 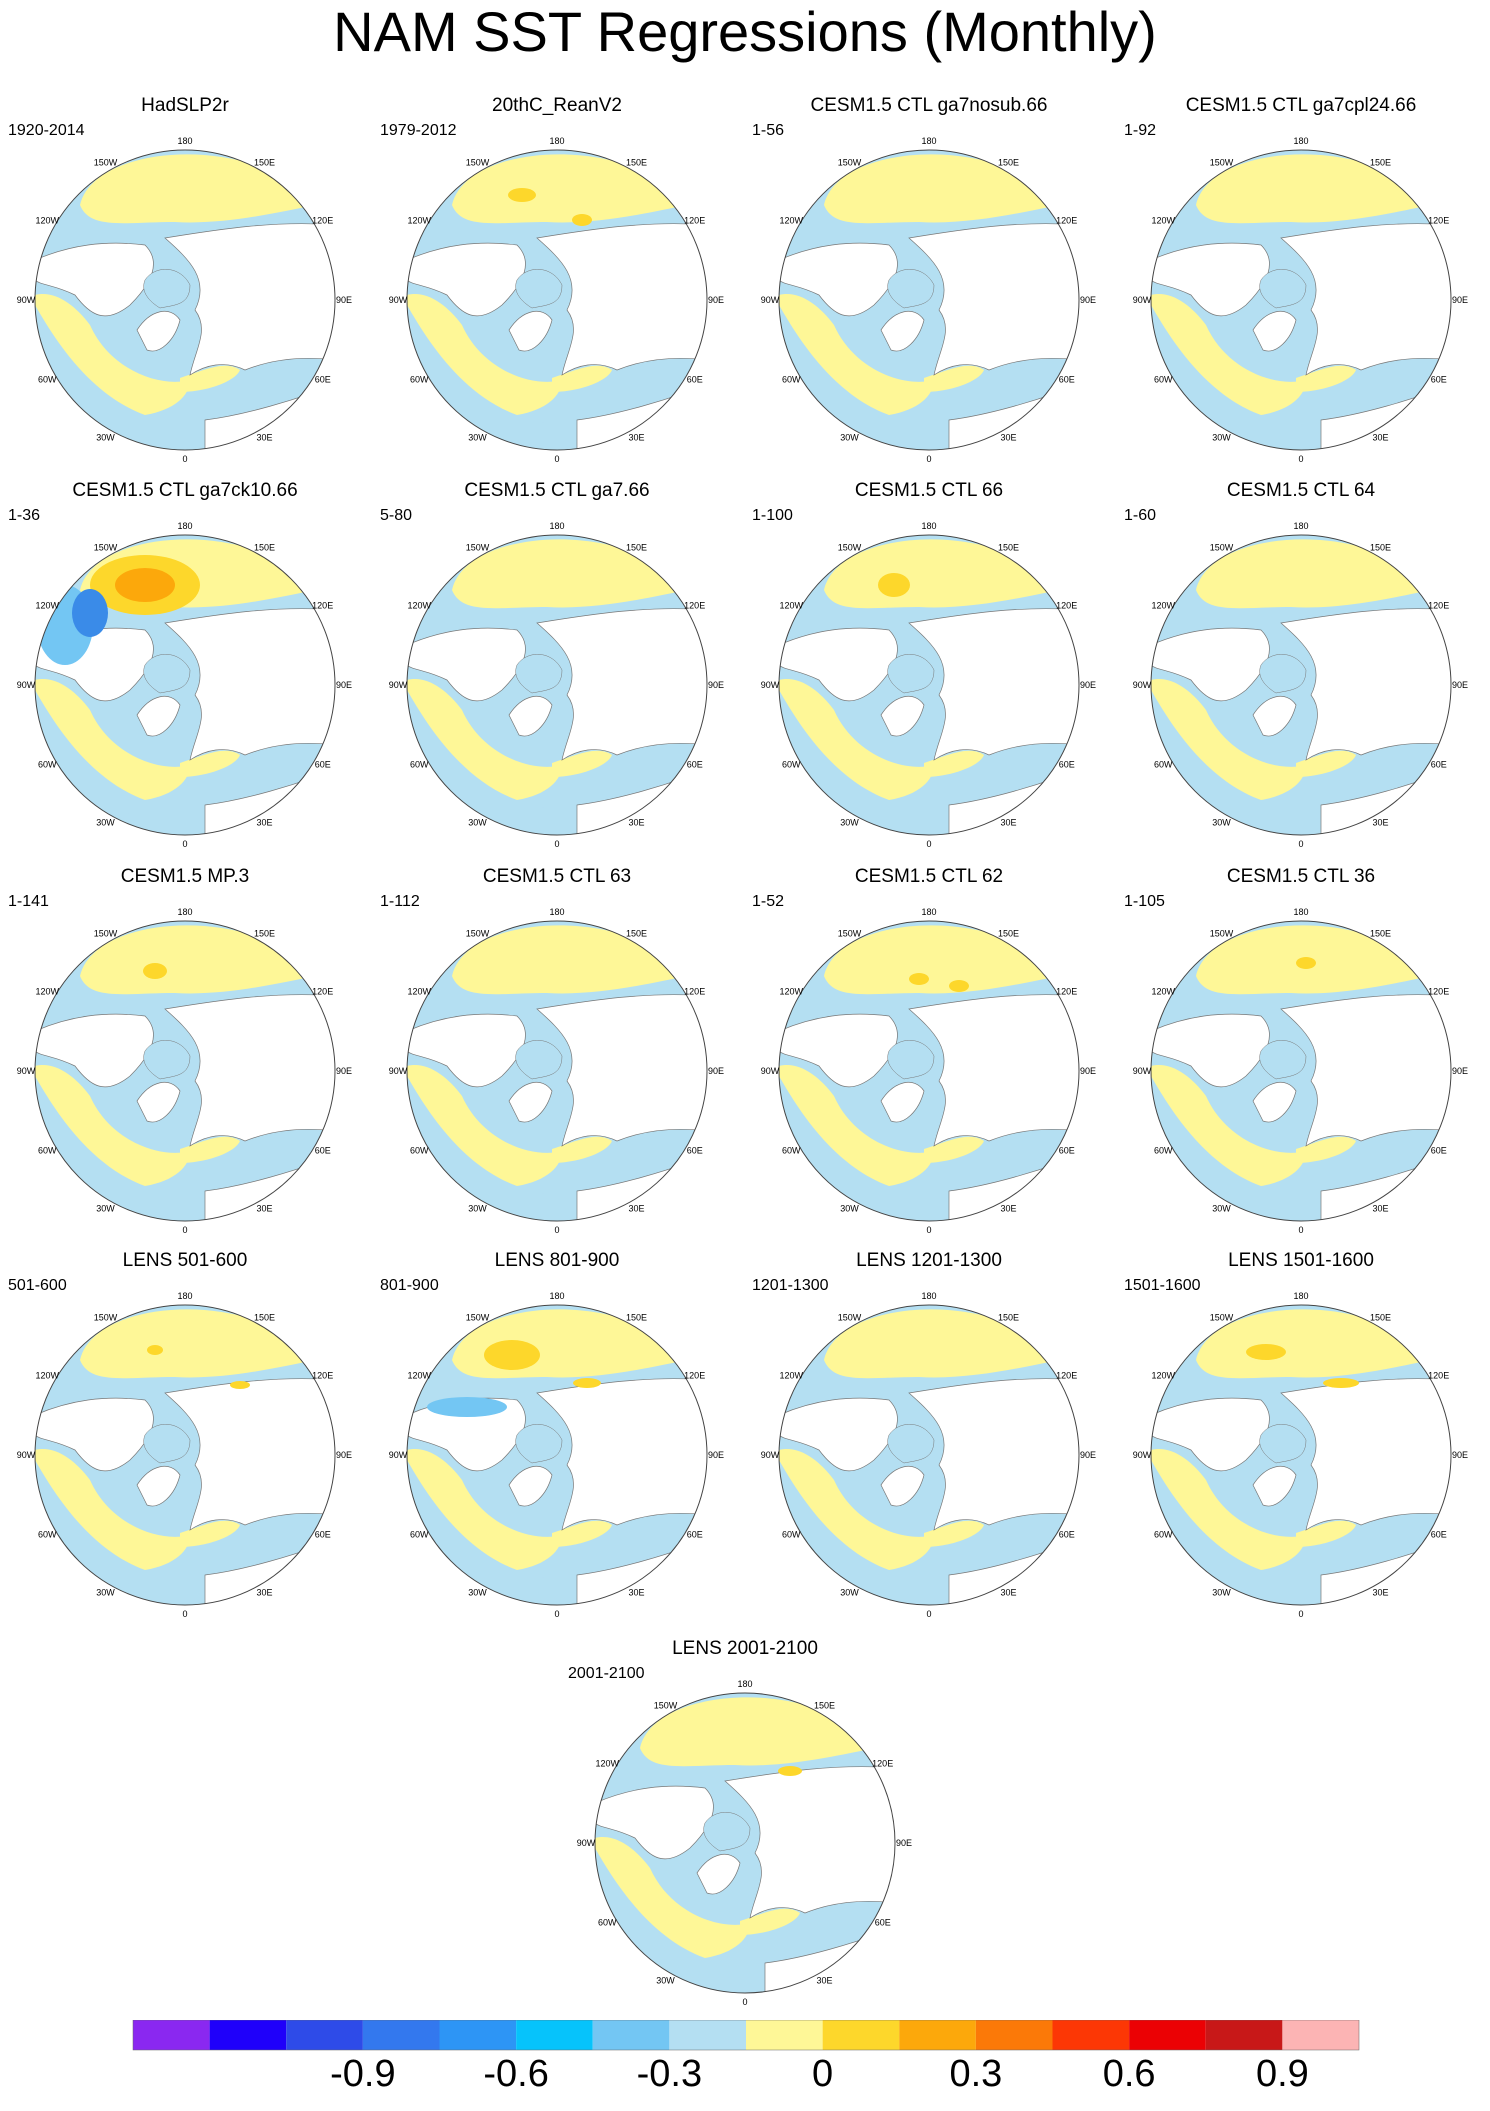 What do you see at coordinates (1301, 490) in the screenshot?
I see `panel-title: CESM1.5 CTL 64` at bounding box center [1301, 490].